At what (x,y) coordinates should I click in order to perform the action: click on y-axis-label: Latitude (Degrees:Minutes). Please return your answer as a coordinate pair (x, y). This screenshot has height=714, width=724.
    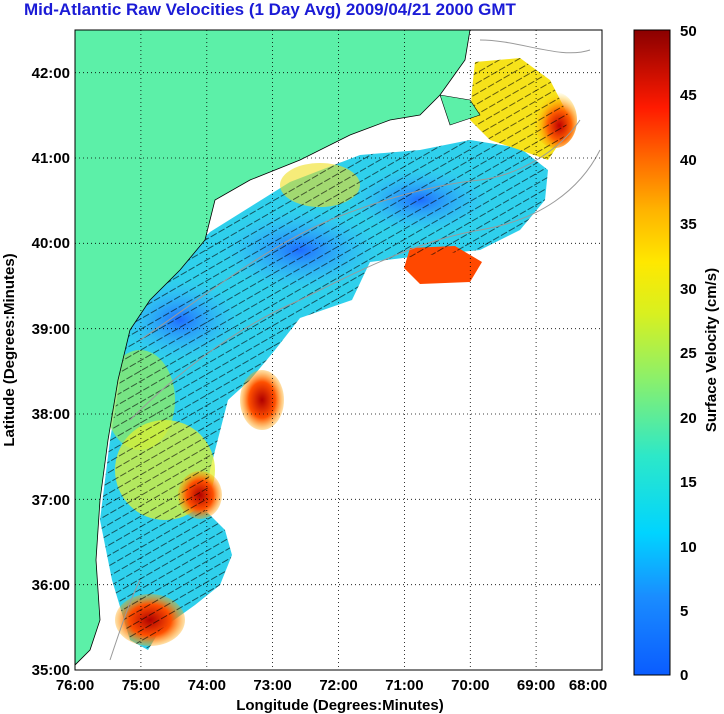
    Looking at the image, I should click on (9, 349).